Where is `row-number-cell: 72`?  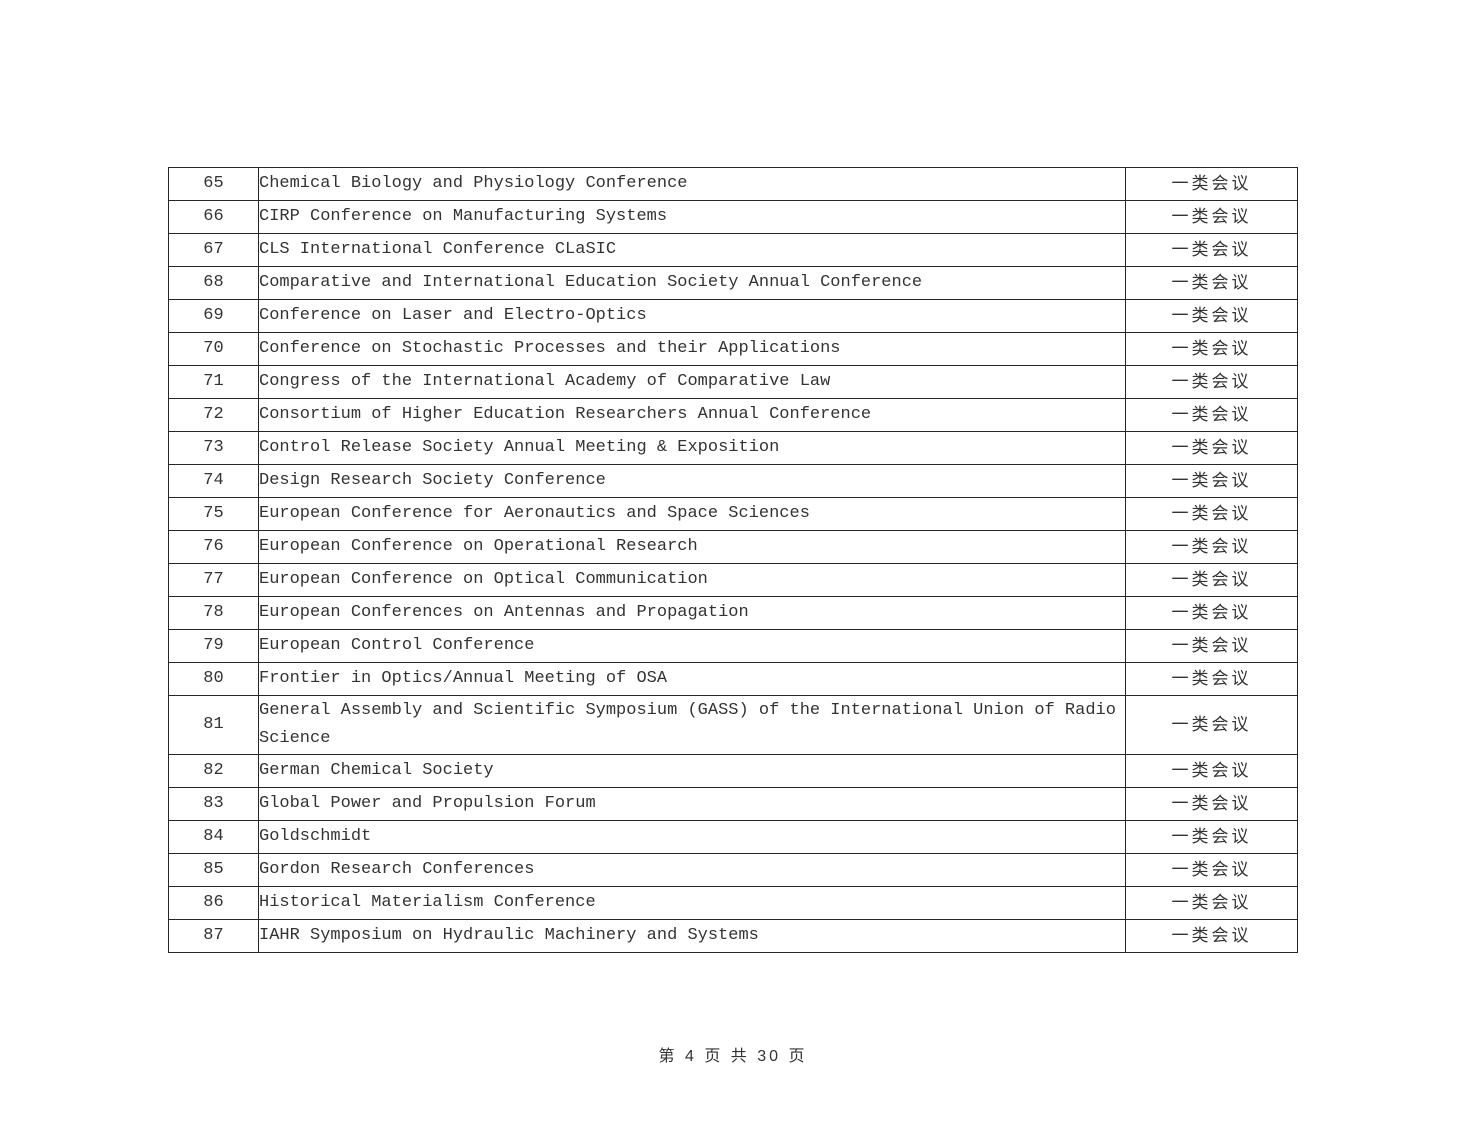
row-number-cell: 72 is located at coordinates (213, 415).